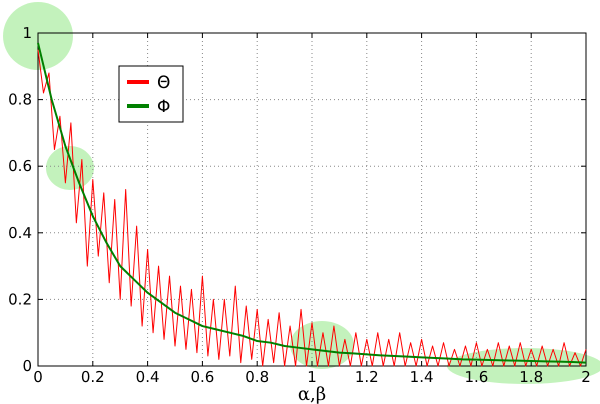 The width and height of the screenshot is (600, 404). Describe the element at coordinates (422, 377) in the screenshot. I see `x-tick-label: 1.4` at that location.